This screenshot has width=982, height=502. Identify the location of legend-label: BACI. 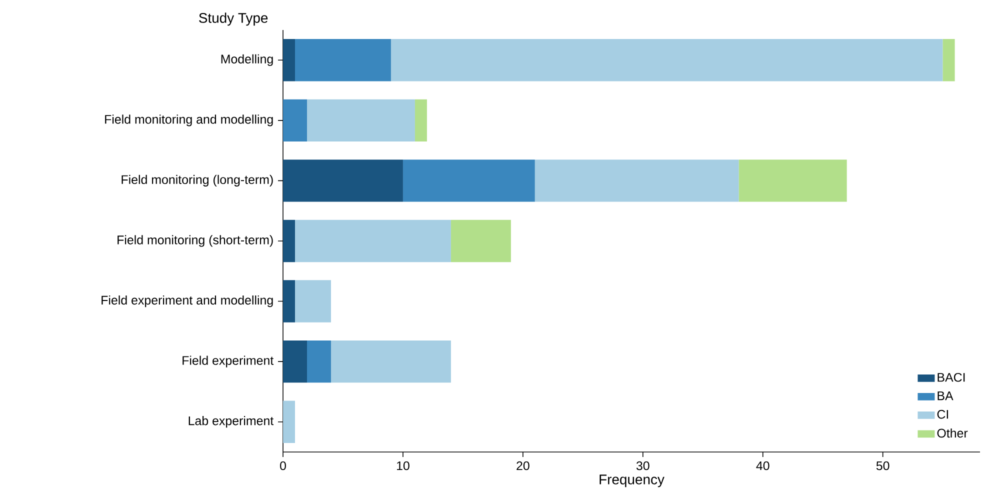
(951, 377).